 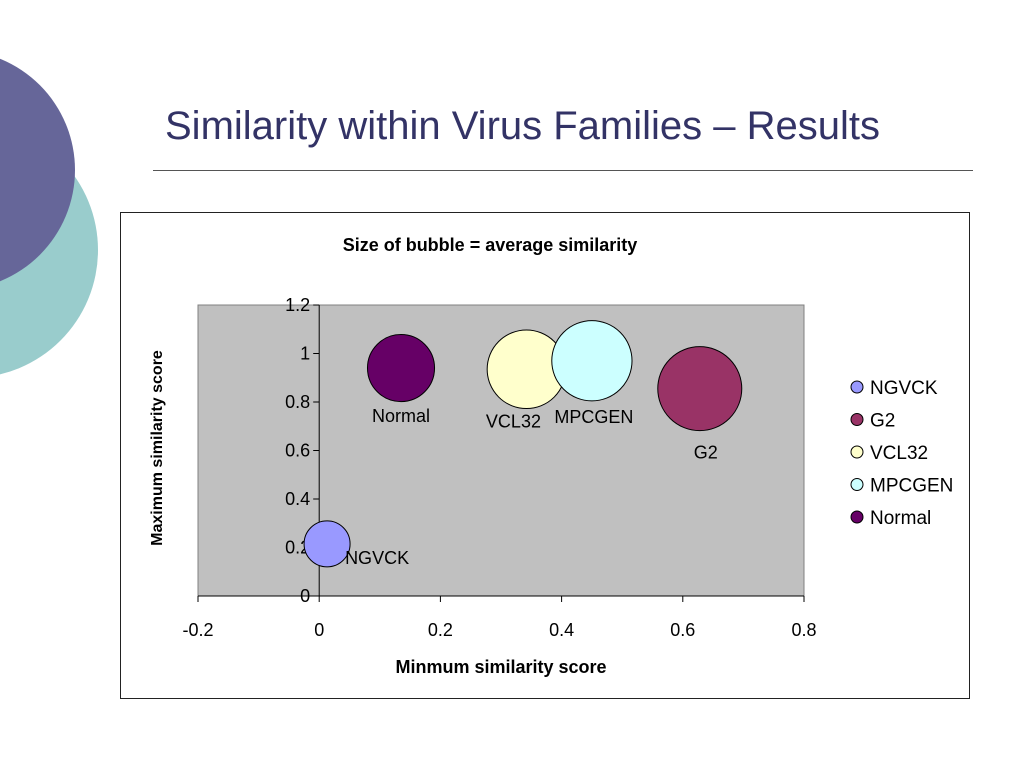 What do you see at coordinates (327, 544) in the screenshot?
I see `bubble-ngvck` at bounding box center [327, 544].